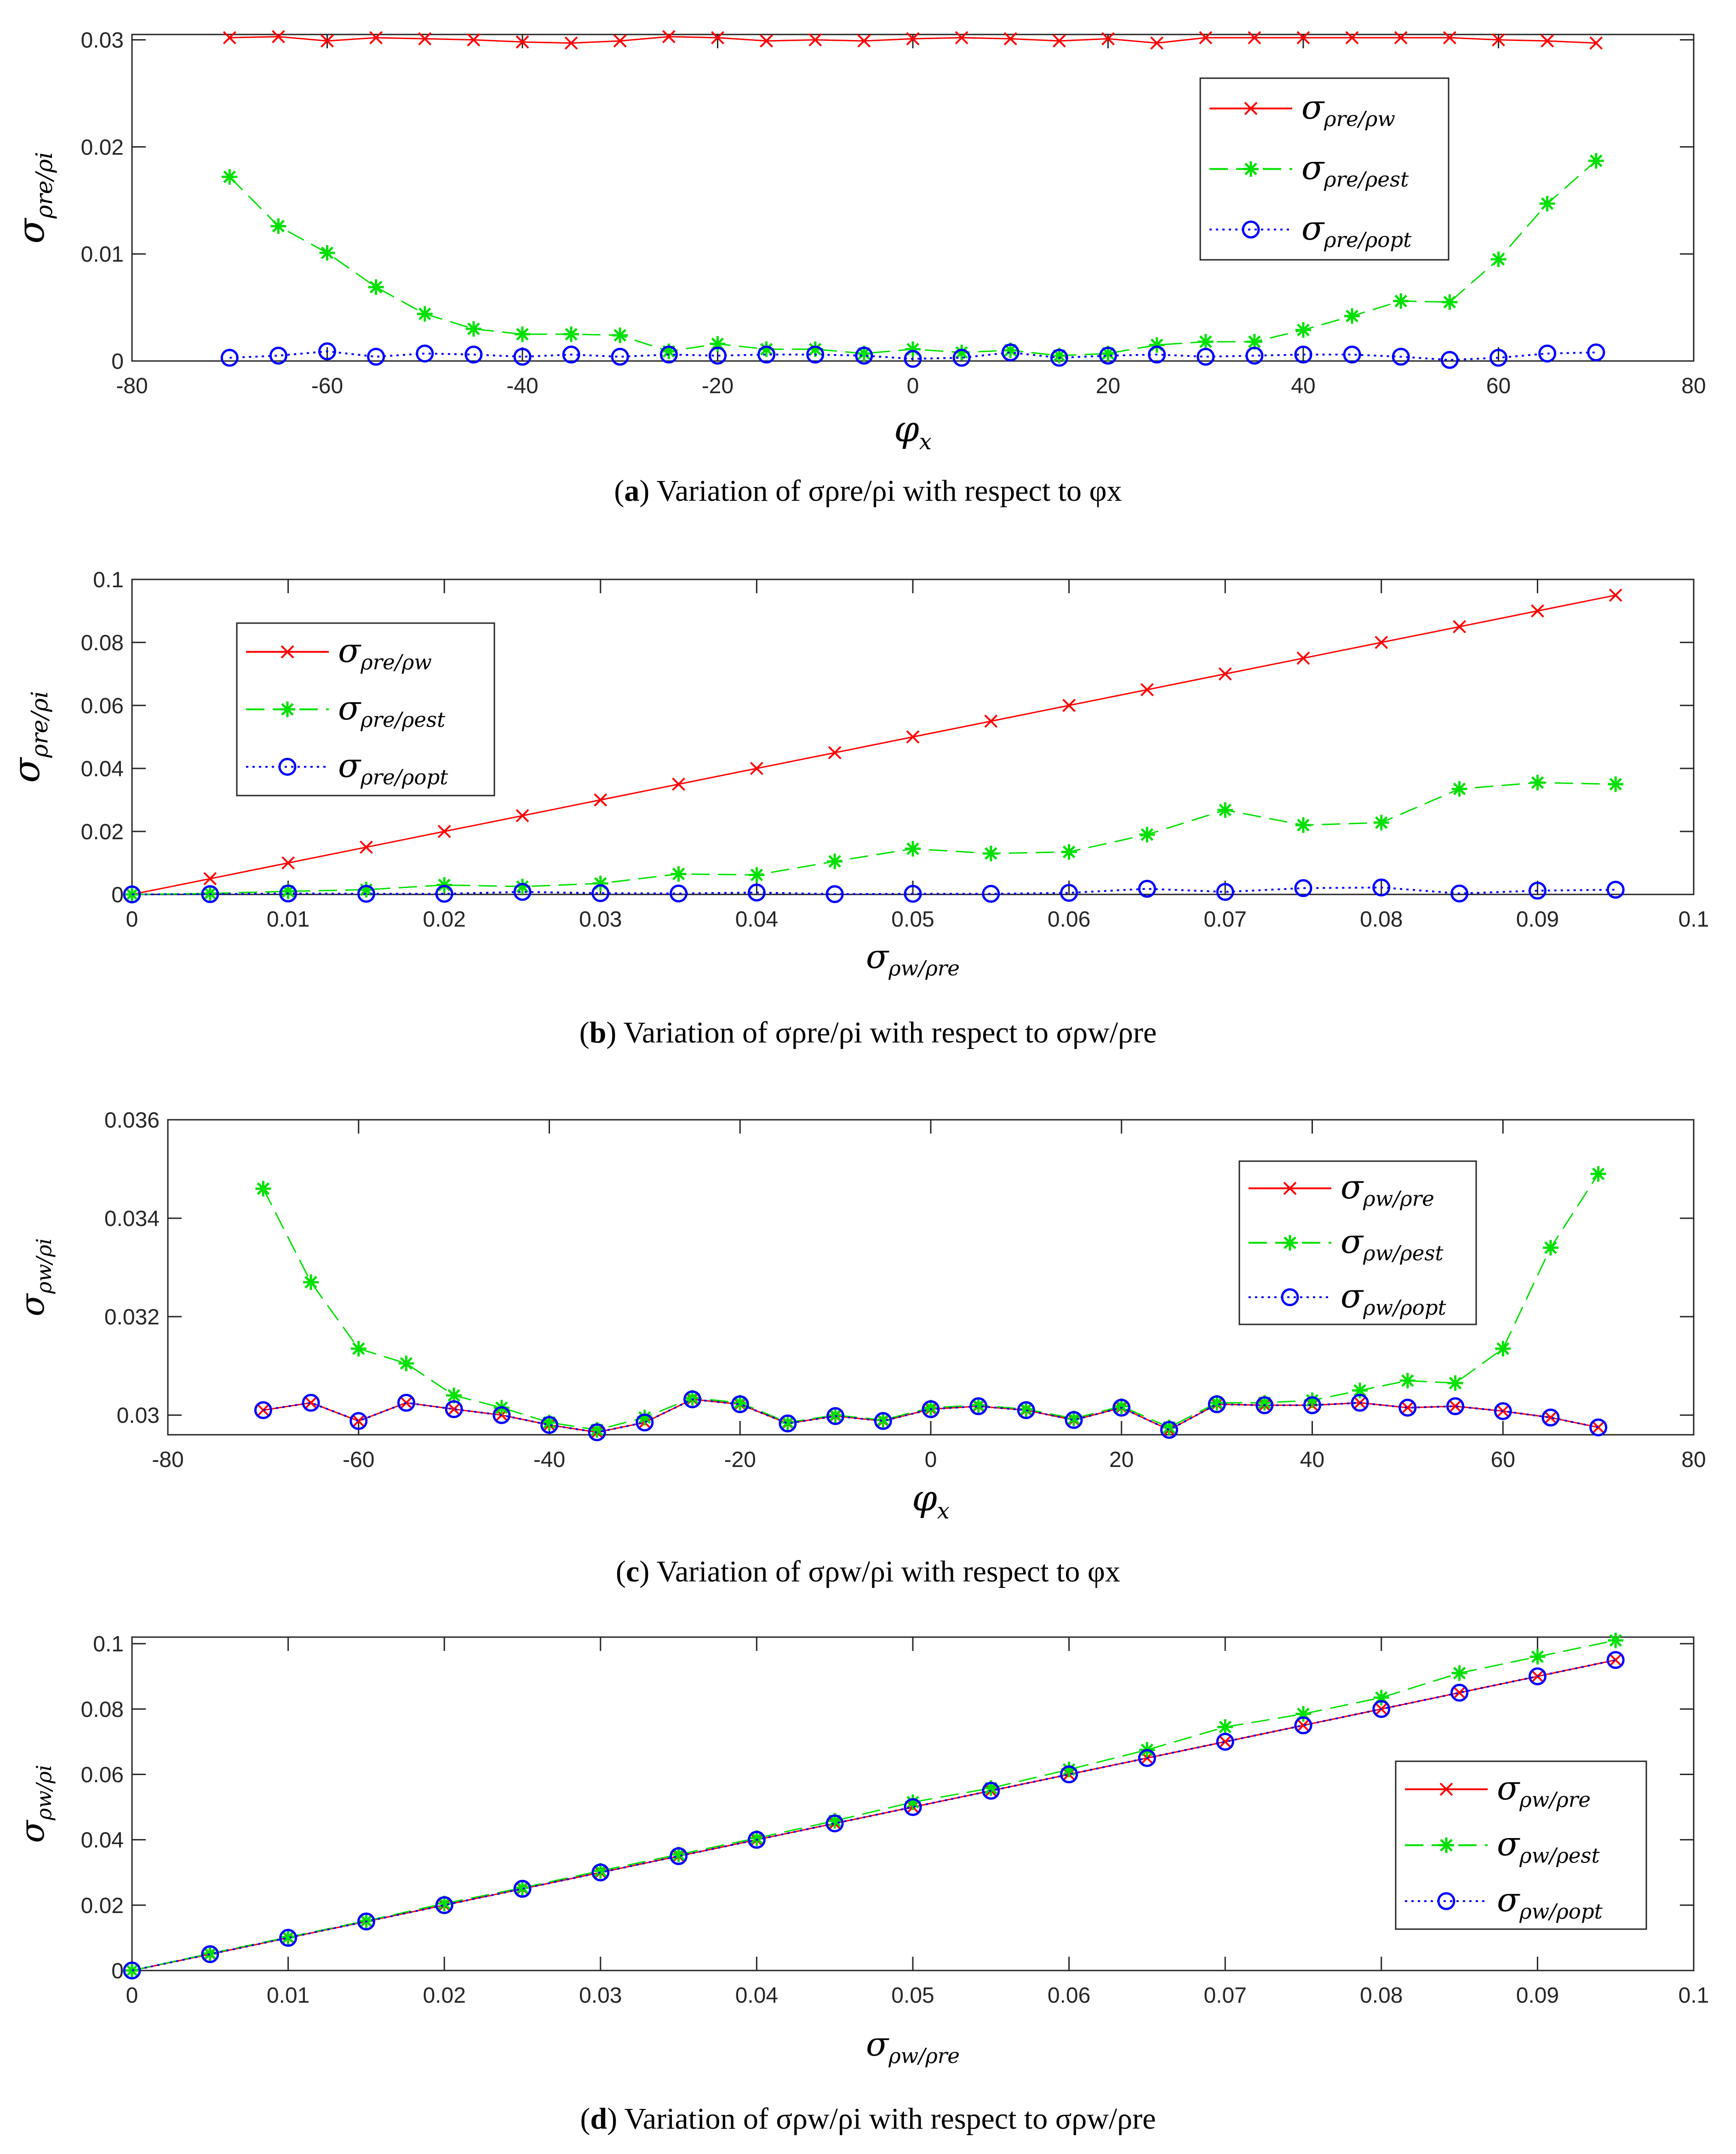  Describe the element at coordinates (1108, 386) in the screenshot. I see `panel-a-xtick-label: 20` at that location.